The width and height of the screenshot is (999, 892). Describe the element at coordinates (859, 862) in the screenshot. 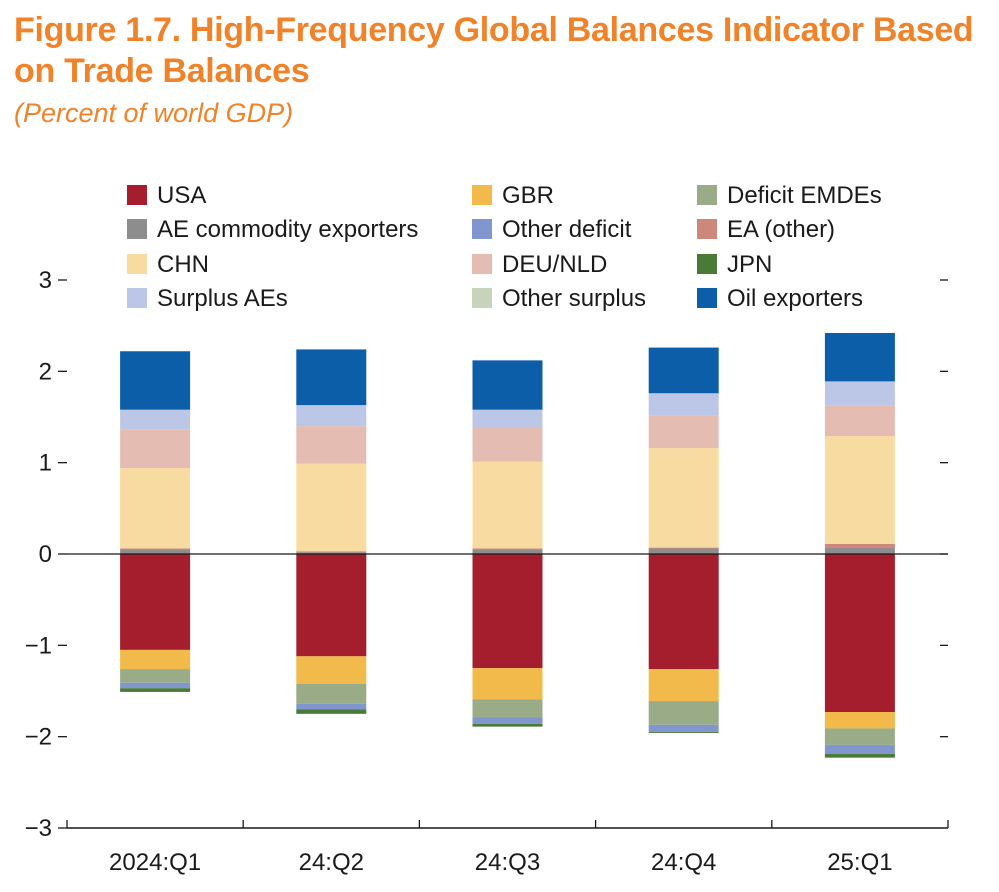

I see `x-tick-label: 25:Q1` at that location.